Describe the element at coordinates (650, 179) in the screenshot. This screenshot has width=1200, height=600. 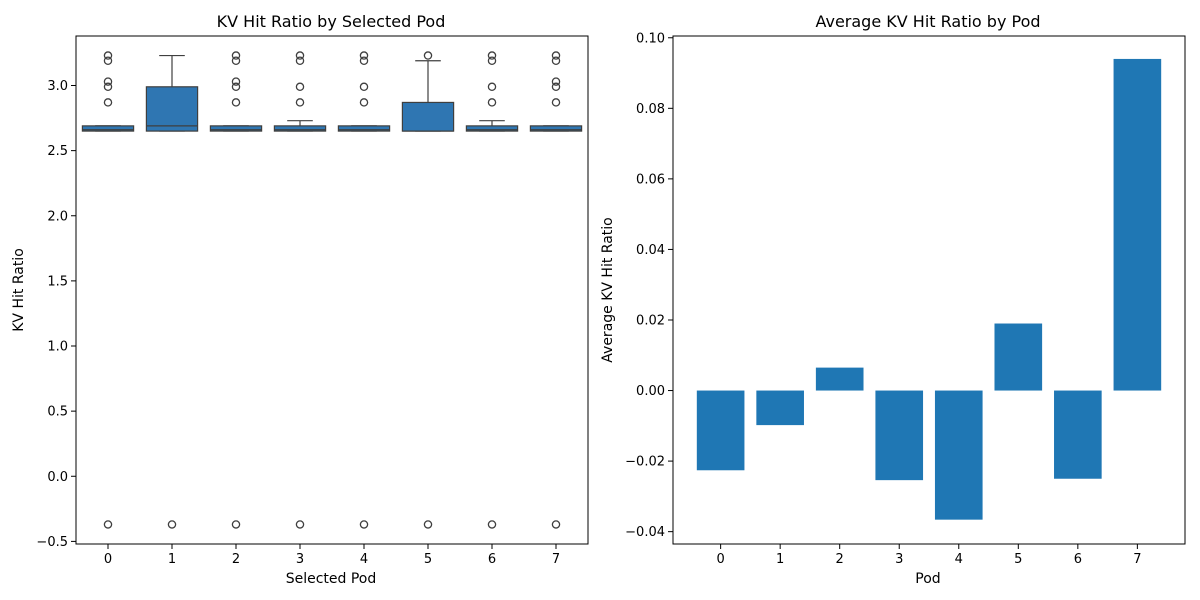
I see `bar-y-tick-label: 0.06` at that location.